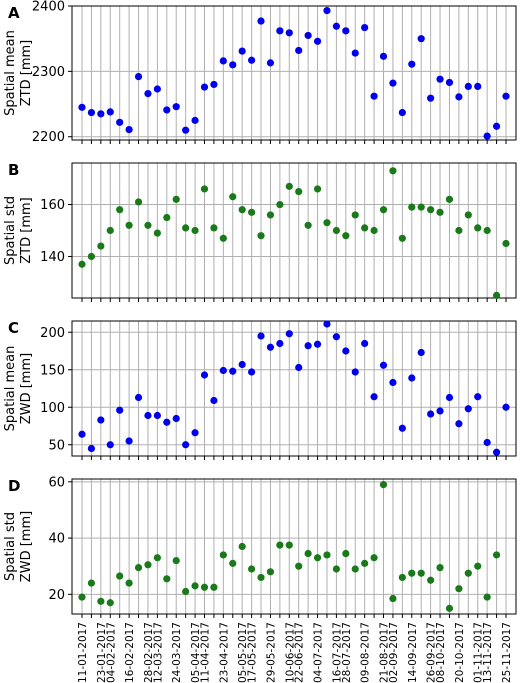 This screenshot has height=683, width=532. What do you see at coordinates (271, 652) in the screenshot?
I see `x-tick-label: 29-05-2017` at bounding box center [271, 652].